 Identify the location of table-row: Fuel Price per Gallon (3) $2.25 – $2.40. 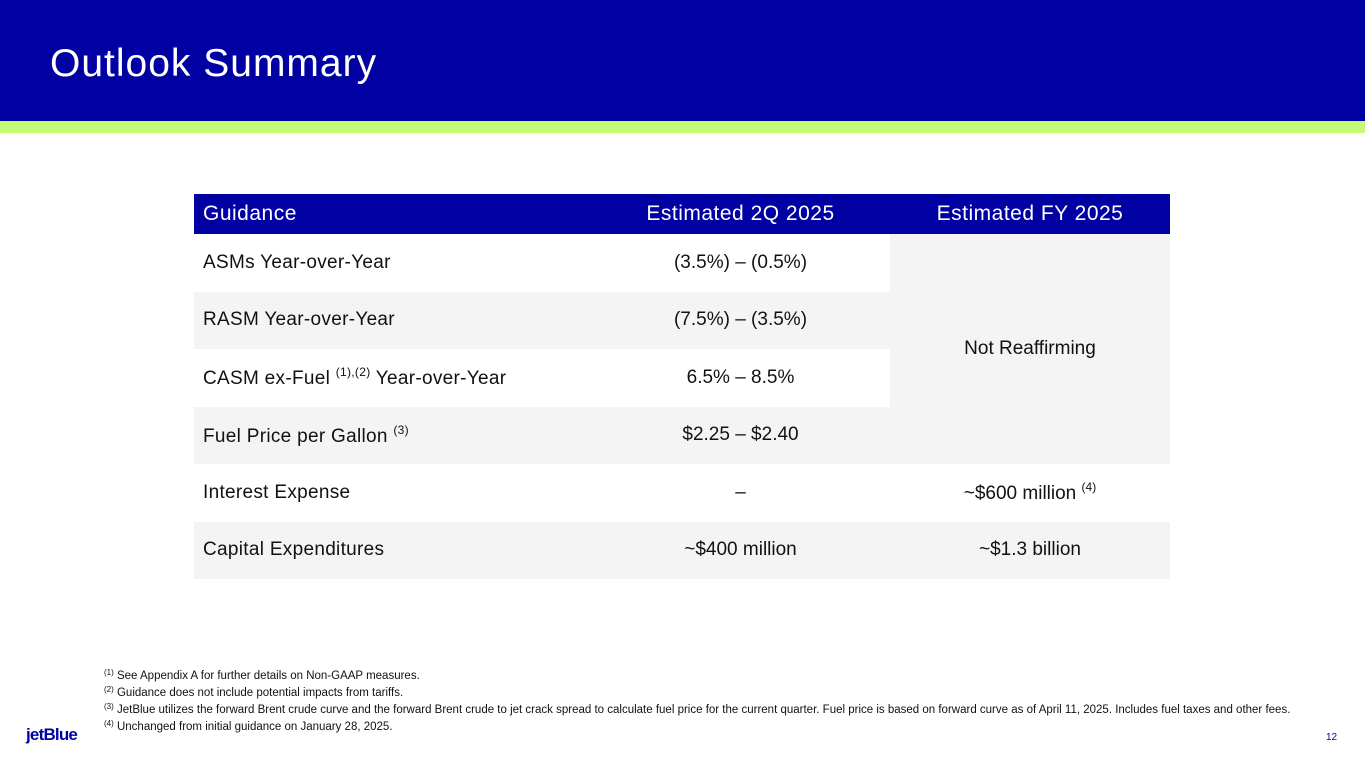
(682, 435).